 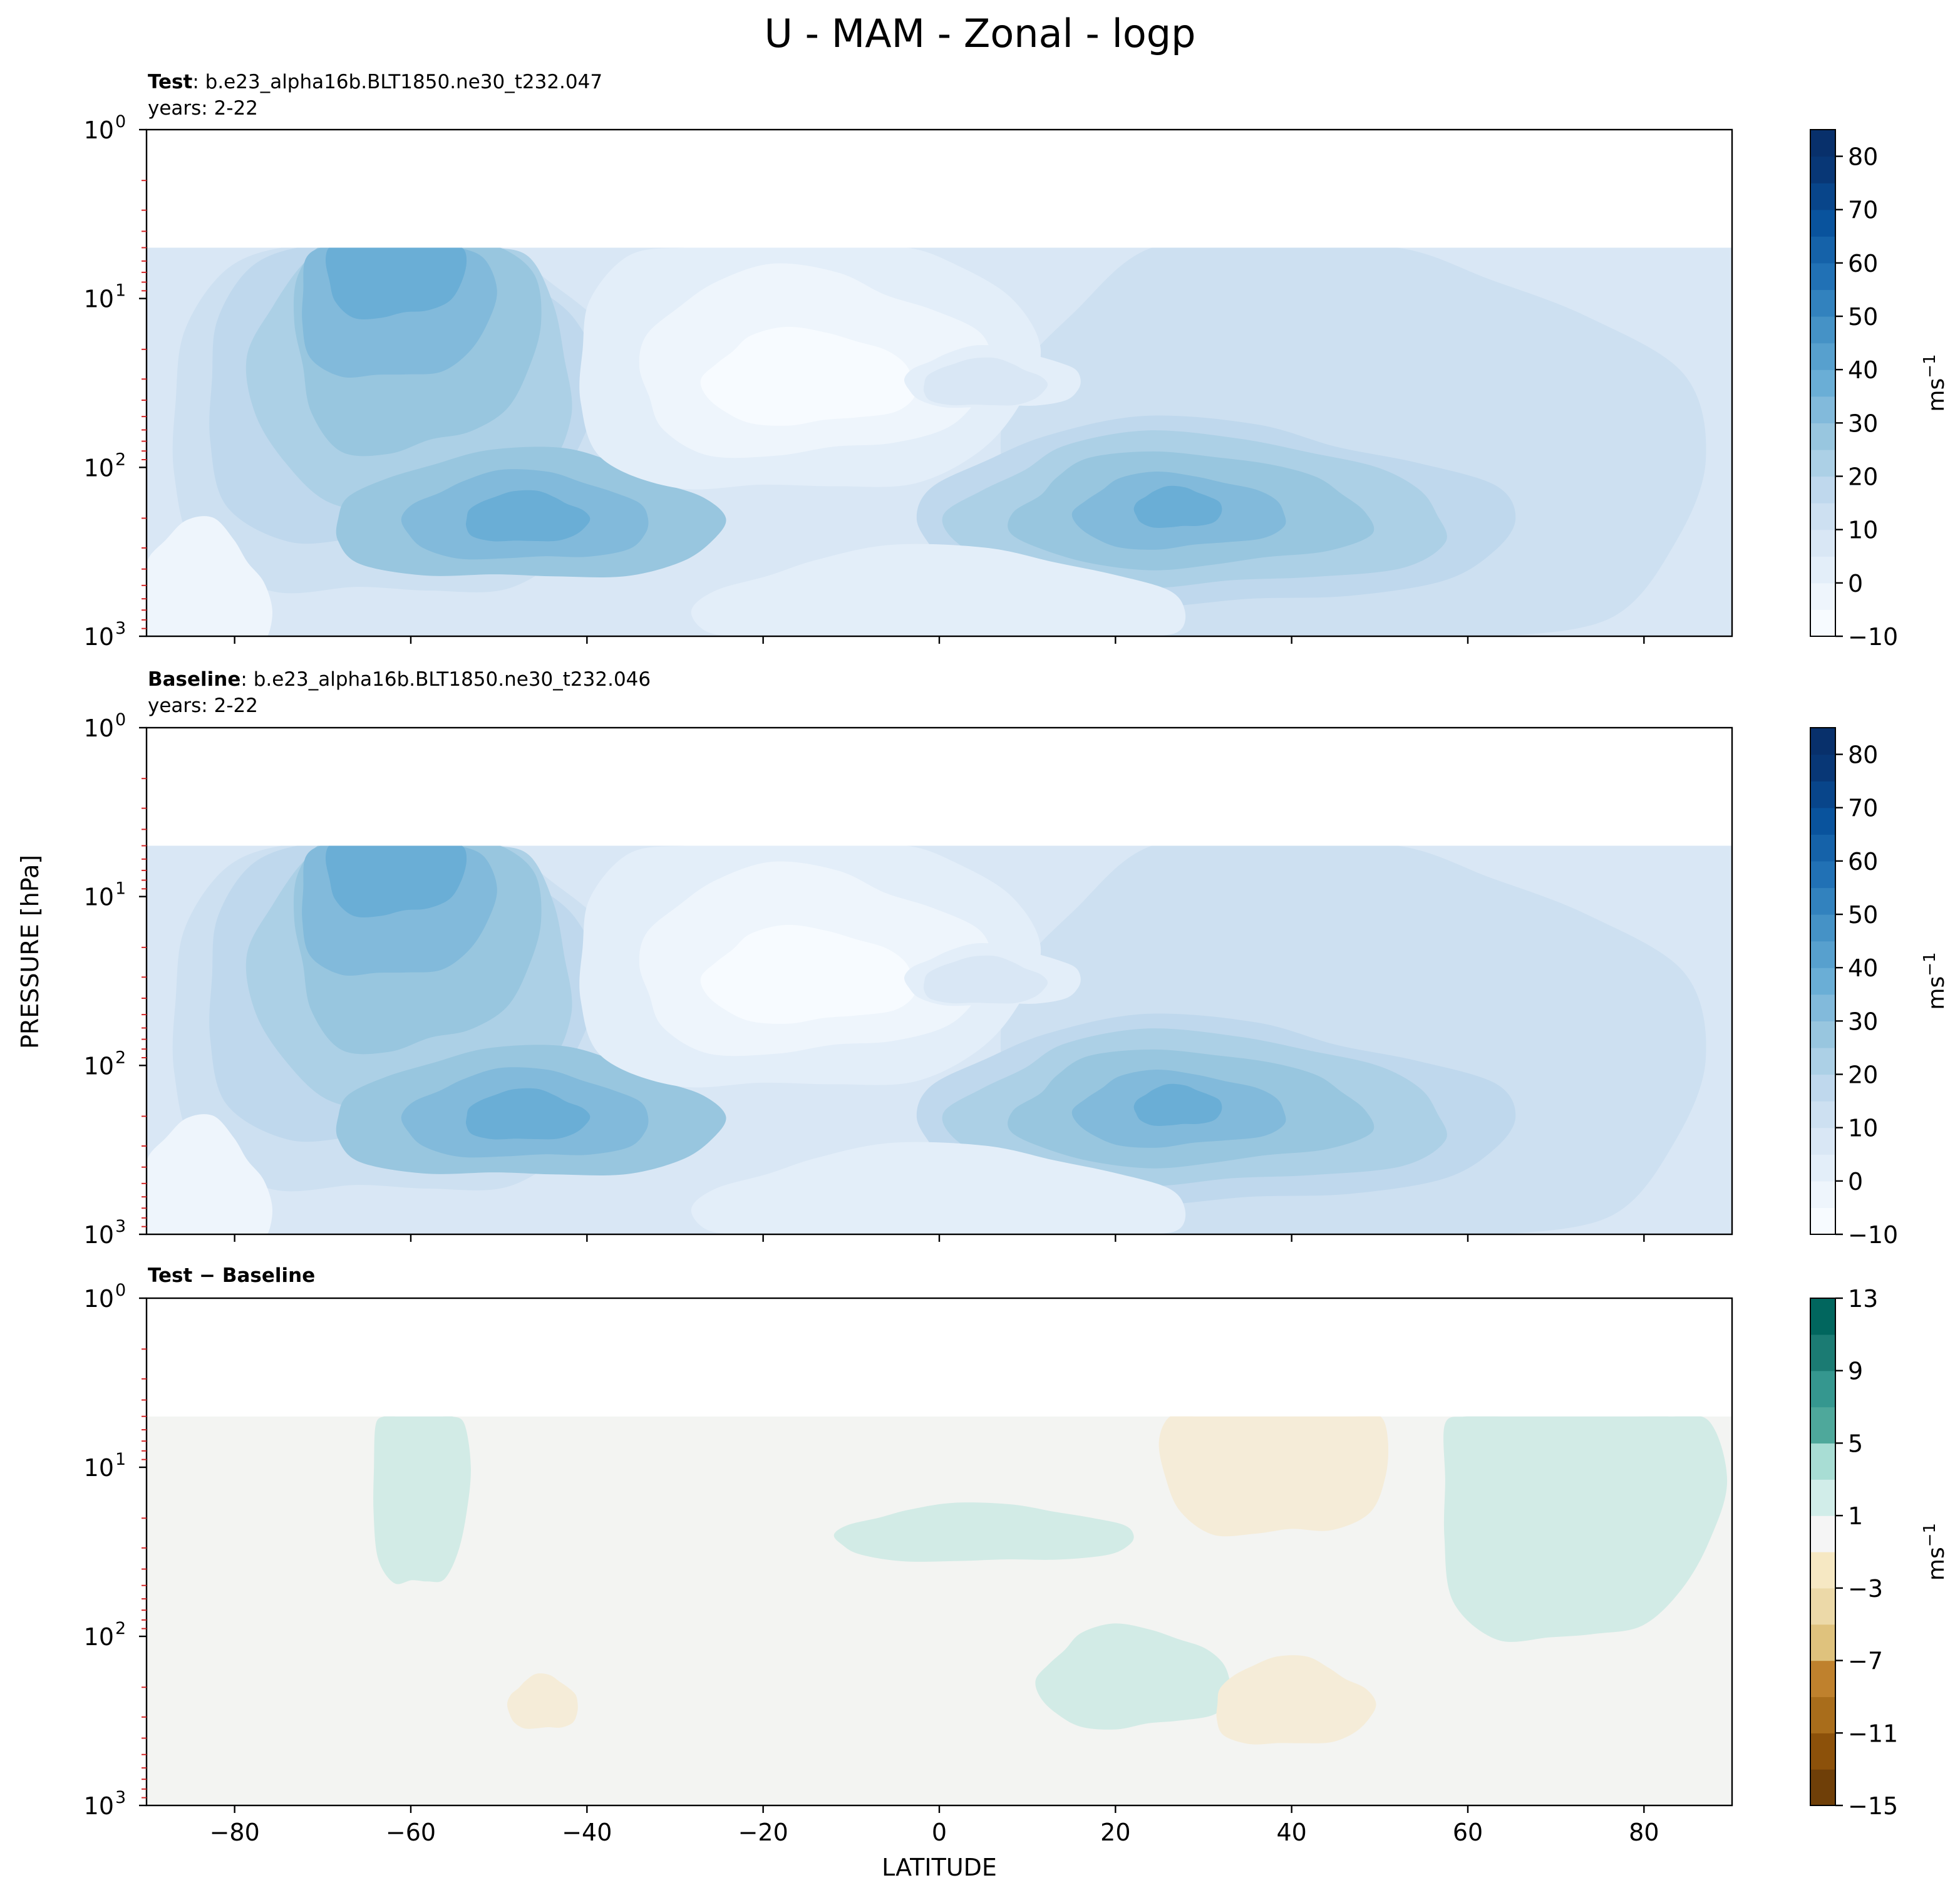 What do you see at coordinates (1644, 1832) in the screenshot?
I see `x-tick-label: 80` at bounding box center [1644, 1832].